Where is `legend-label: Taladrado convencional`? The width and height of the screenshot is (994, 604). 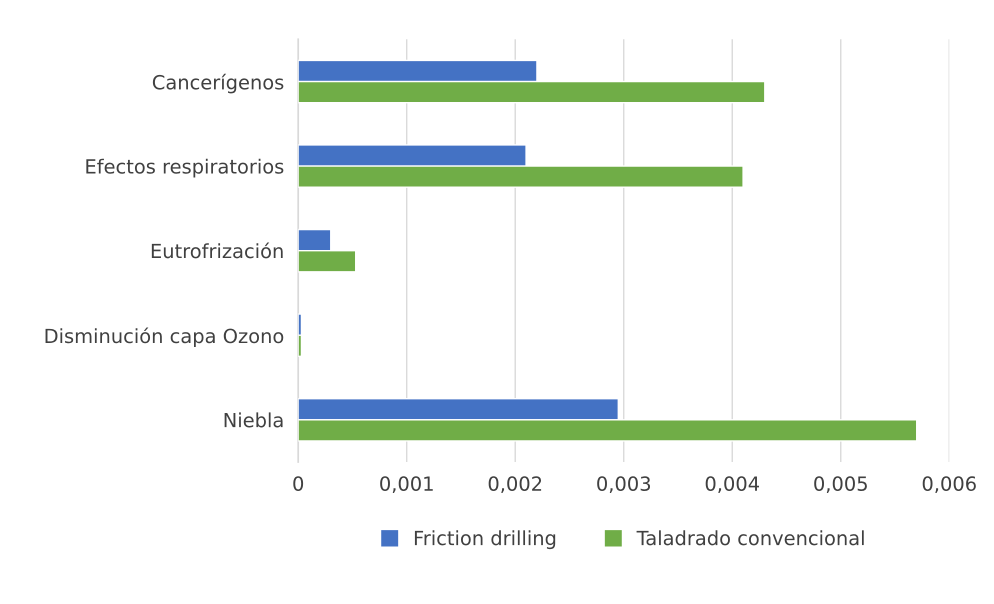 legend-label: Taladrado convencional is located at coordinates (750, 538).